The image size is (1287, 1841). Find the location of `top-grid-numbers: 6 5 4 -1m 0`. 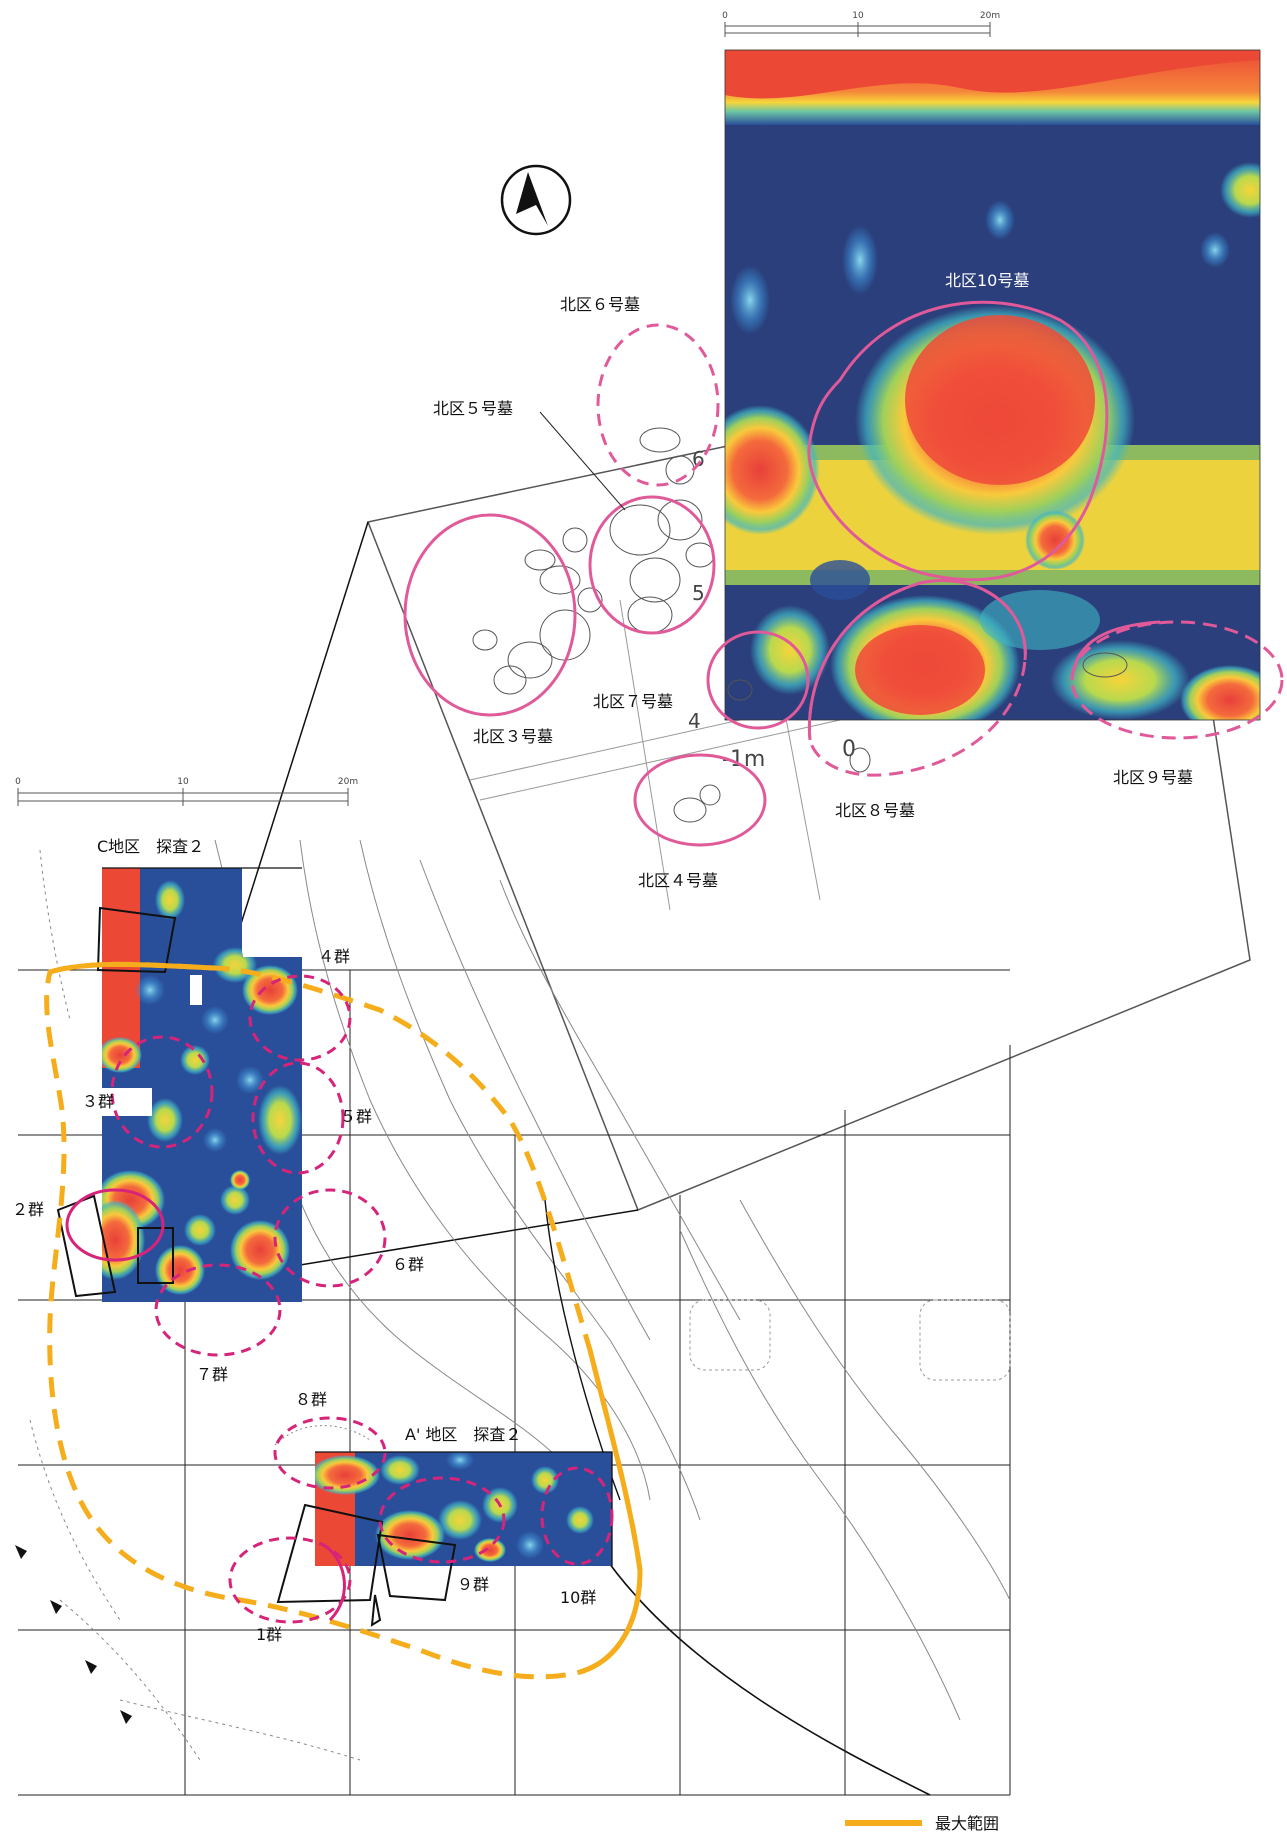

top-grid-numbers: 6 5 4 -1m 0 is located at coordinates (772, 609).